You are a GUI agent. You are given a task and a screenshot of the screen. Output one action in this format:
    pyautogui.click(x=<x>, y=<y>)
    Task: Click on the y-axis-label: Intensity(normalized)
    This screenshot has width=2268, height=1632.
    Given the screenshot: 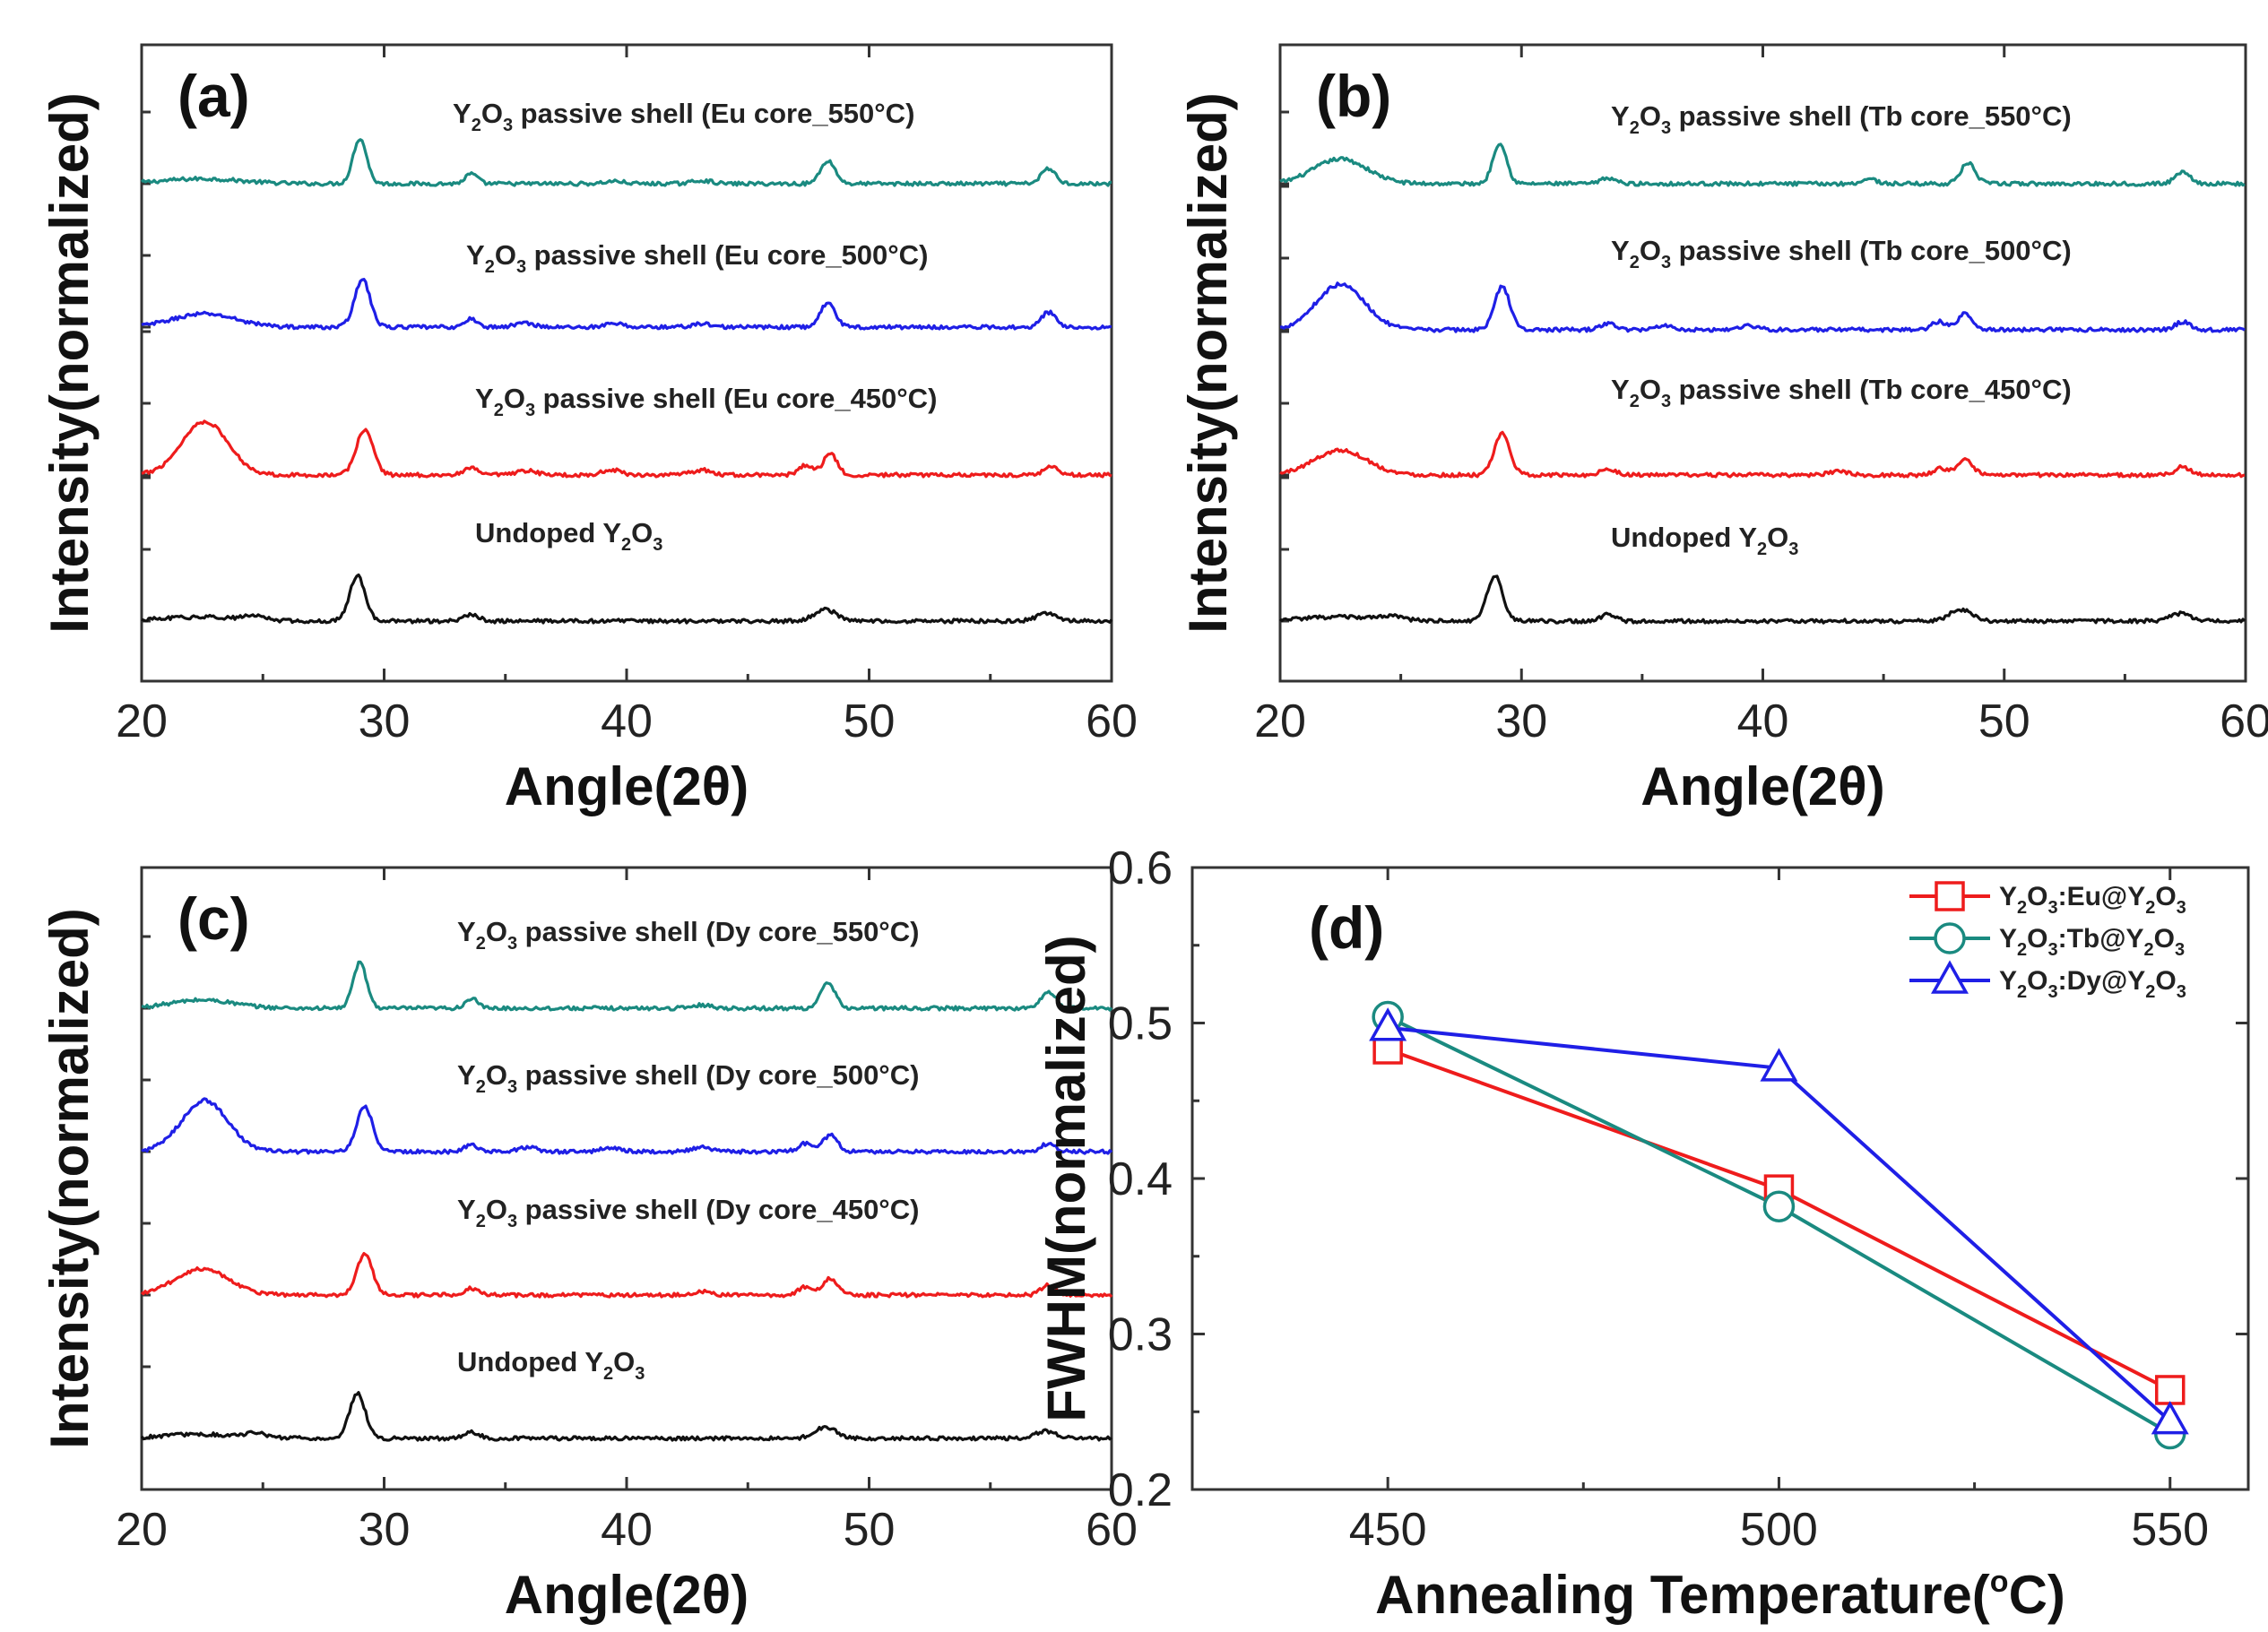 What is the action you would take?
    pyautogui.click(x=1208, y=362)
    